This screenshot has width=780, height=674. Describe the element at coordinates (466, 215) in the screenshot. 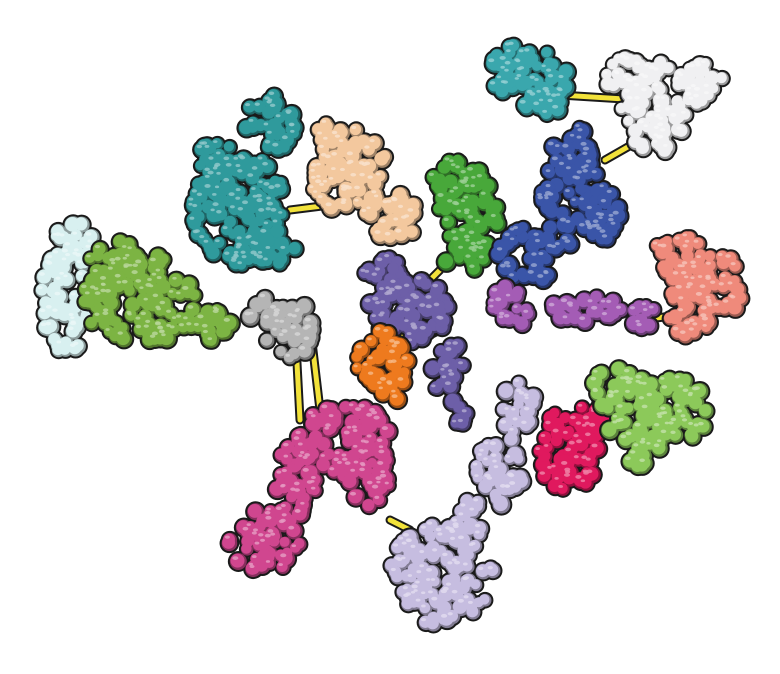

I see `green-domain-top` at that location.